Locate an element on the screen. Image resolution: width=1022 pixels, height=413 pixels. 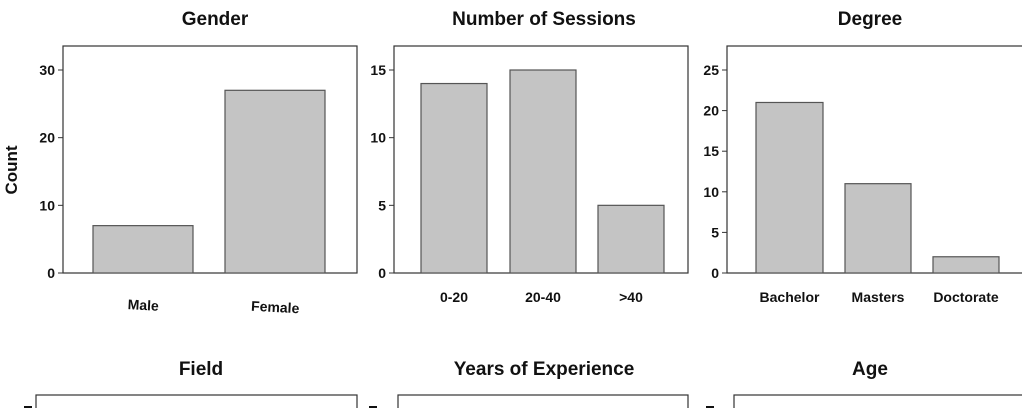
x-tick-label: Masters is located at coordinates (878, 297).